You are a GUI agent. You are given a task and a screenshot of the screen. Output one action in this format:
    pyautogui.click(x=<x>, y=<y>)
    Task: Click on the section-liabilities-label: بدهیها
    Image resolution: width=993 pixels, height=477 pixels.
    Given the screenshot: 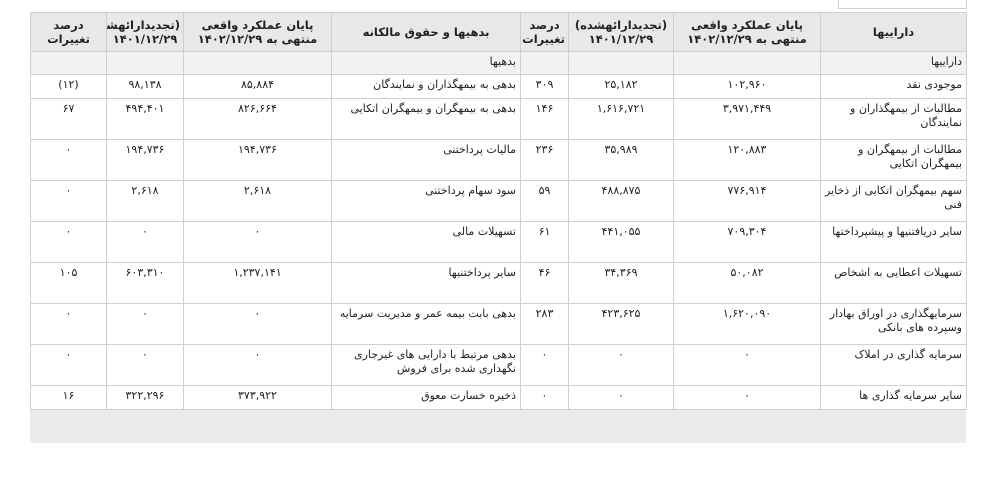 What is the action you would take?
    pyautogui.click(x=426, y=63)
    